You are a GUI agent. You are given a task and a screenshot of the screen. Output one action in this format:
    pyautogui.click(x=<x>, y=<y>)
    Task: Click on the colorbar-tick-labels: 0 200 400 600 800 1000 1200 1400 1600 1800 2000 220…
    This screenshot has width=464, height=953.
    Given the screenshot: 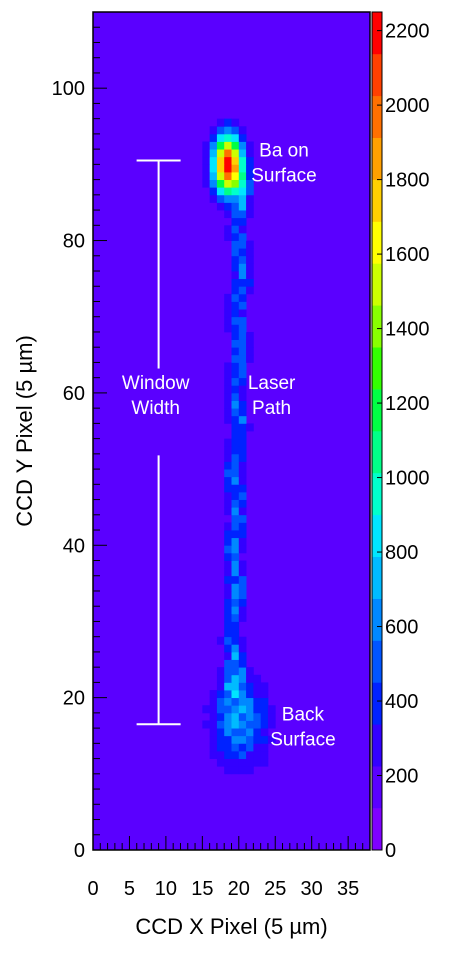 What is the action you would take?
    pyautogui.click(x=407, y=441)
    